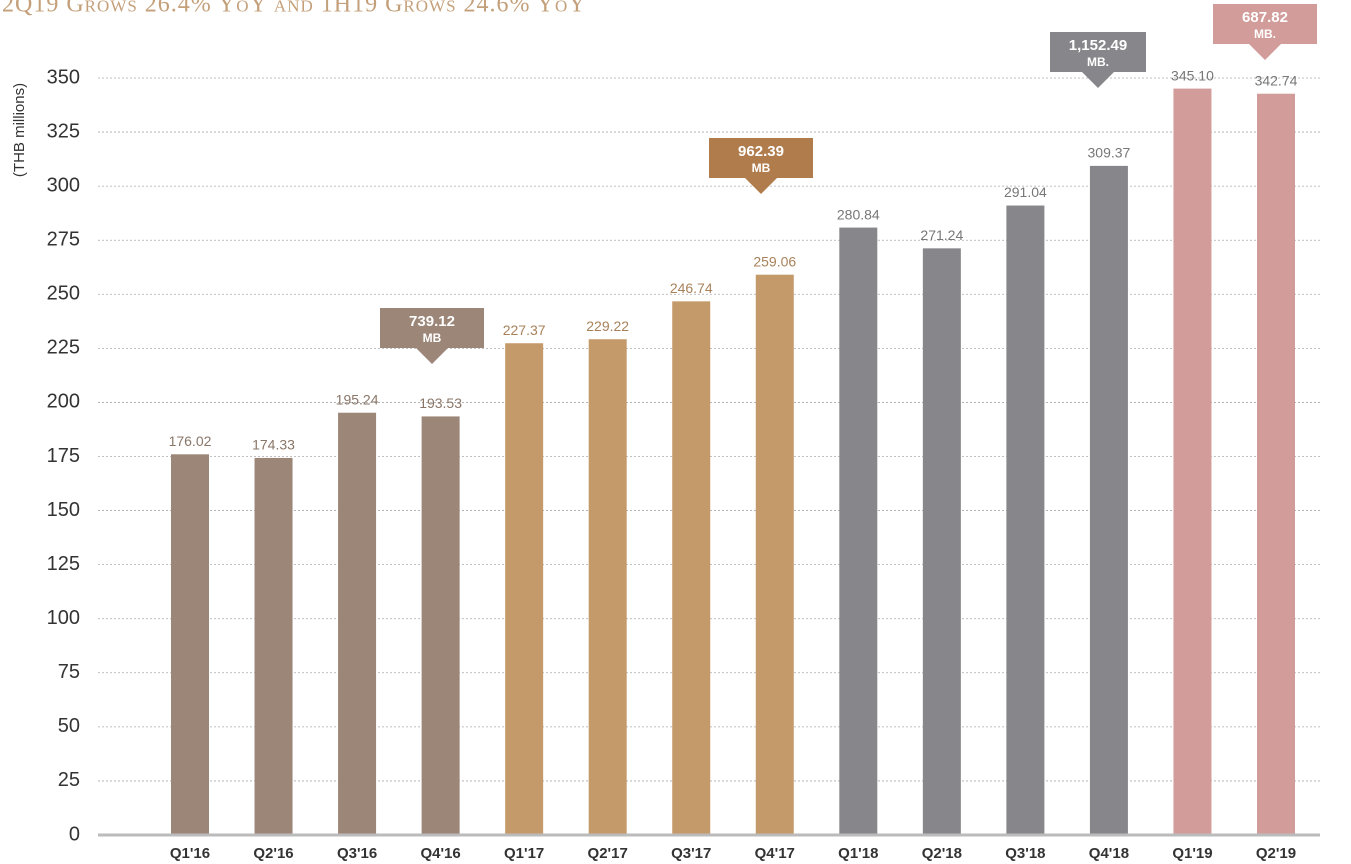 This screenshot has width=1351, height=864. Describe the element at coordinates (63, 239) in the screenshot. I see `y-tick-label: 275` at that location.